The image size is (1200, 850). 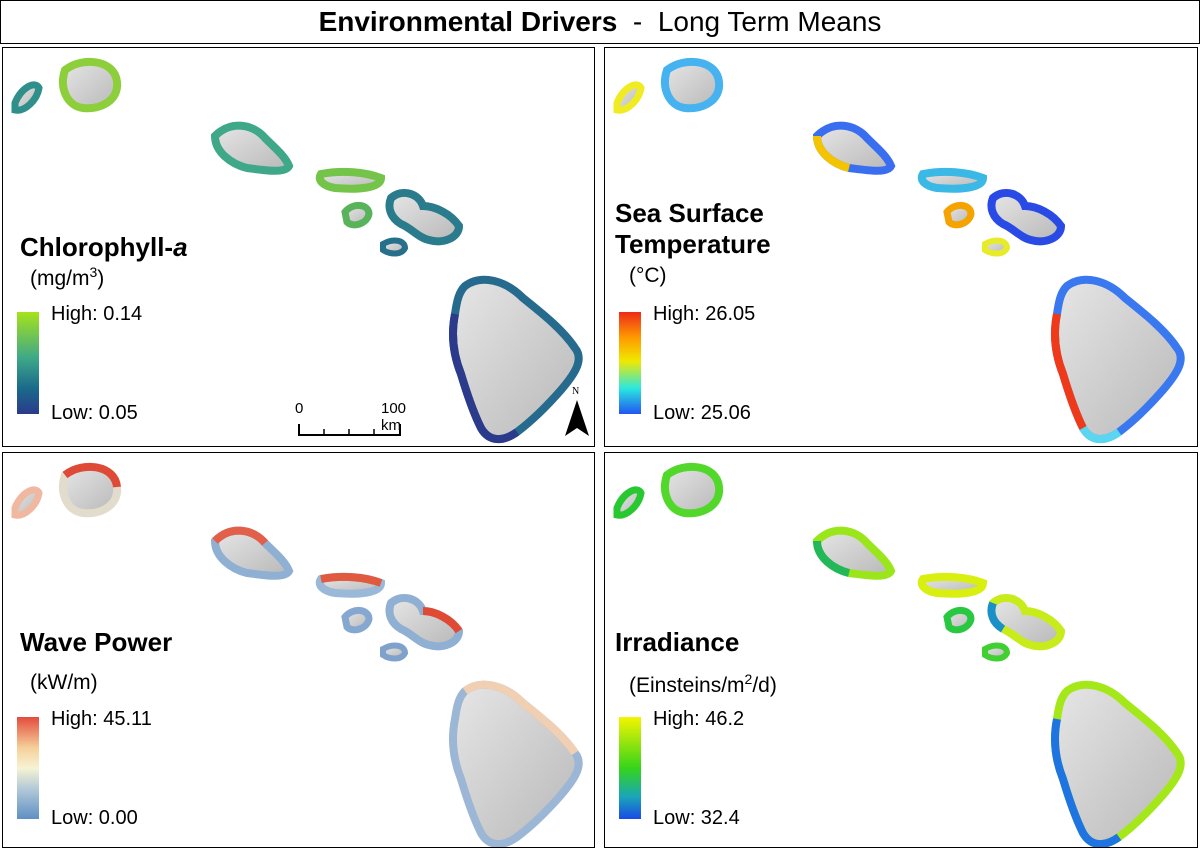 What do you see at coordinates (630, 363) in the screenshot?
I see `sst-legend-bar` at bounding box center [630, 363].